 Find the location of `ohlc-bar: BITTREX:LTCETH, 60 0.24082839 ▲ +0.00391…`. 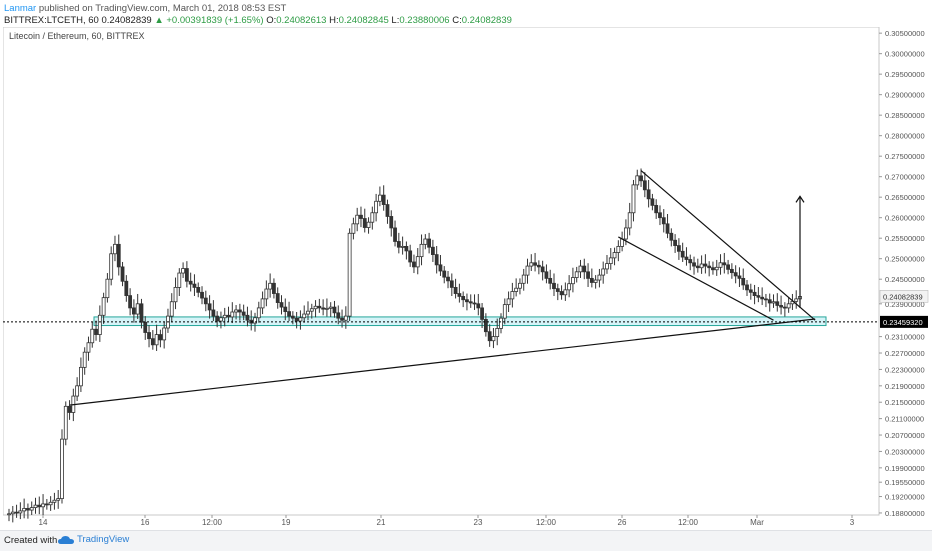

ohlc-bar: BITTREX:LTCETH, 60 0.24082839 ▲ +0.00391… is located at coordinates (258, 20).